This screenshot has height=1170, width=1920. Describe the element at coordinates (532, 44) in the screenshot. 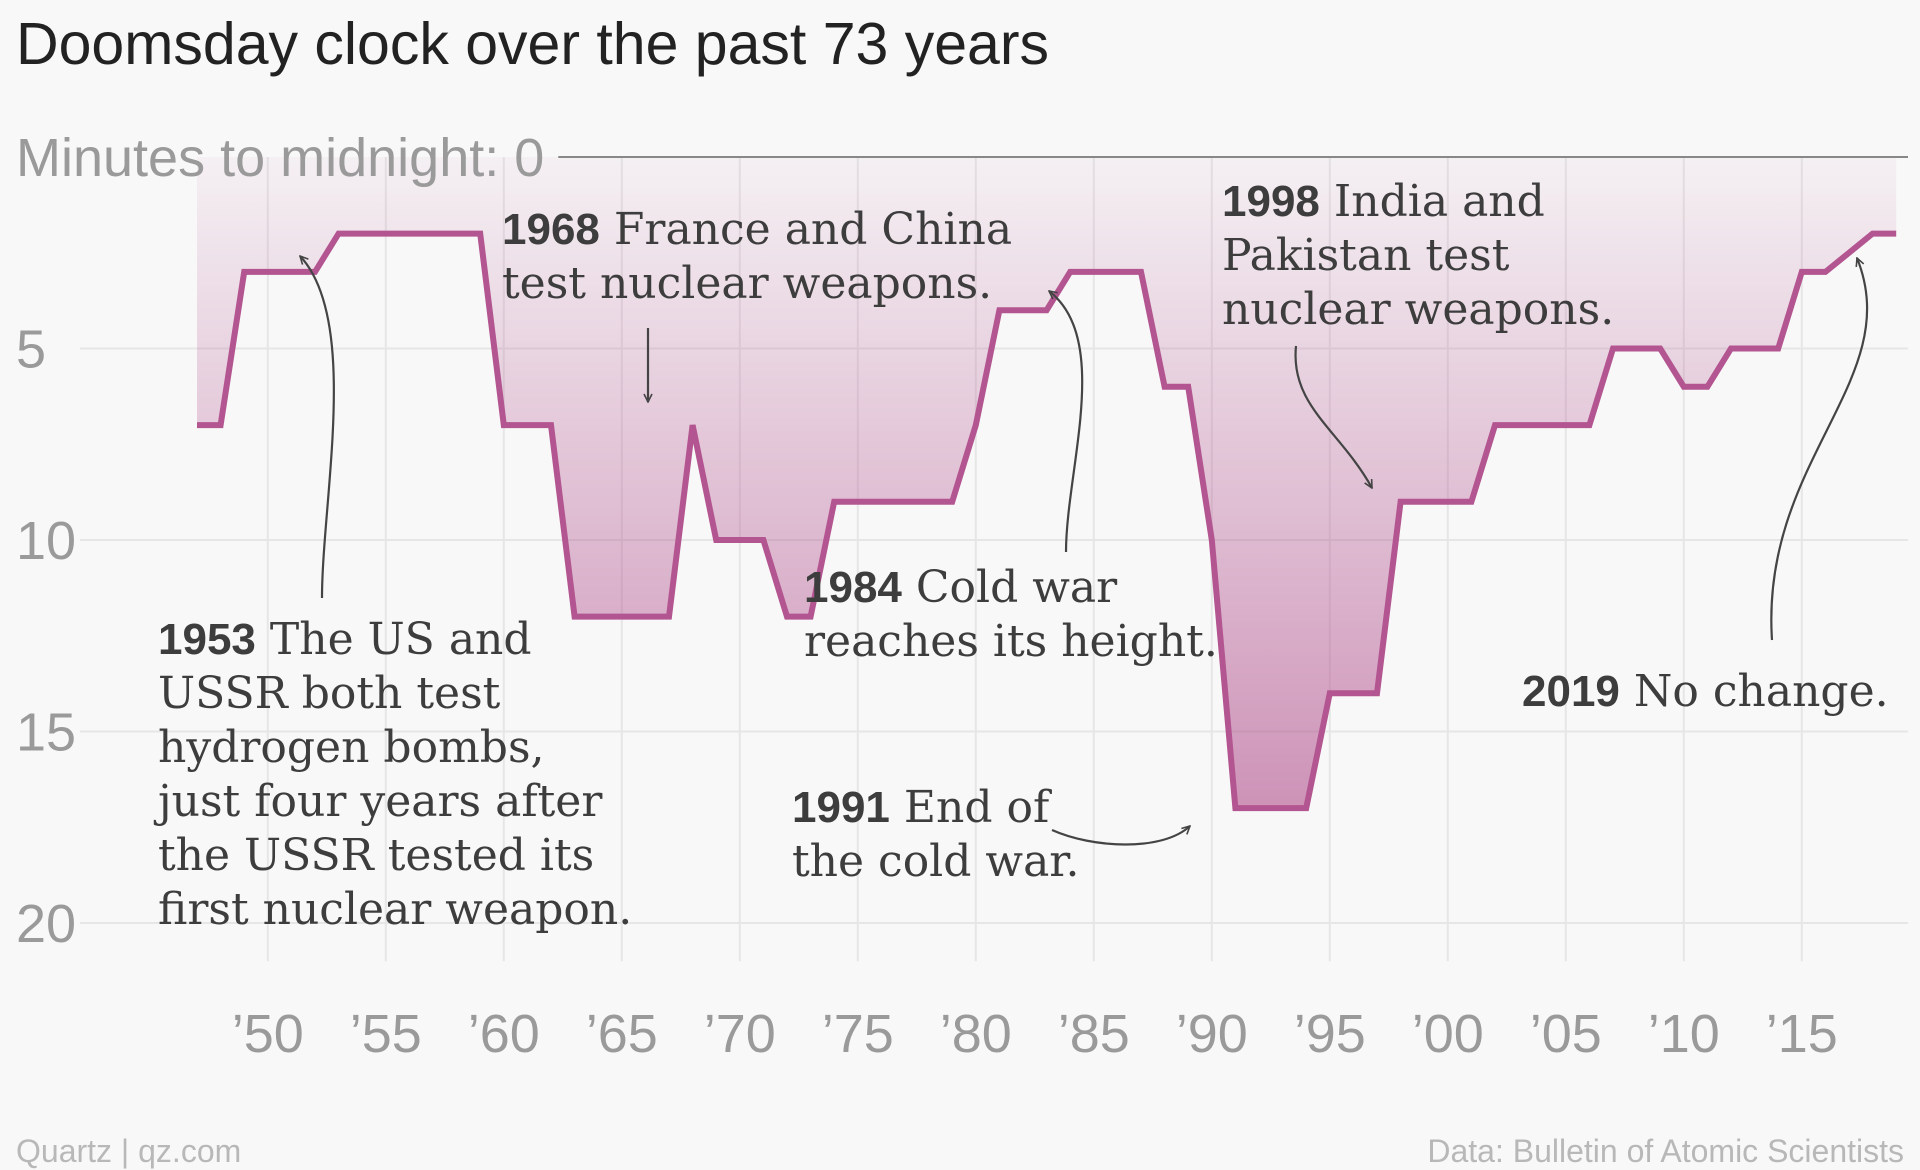

I see `chart-title: Doomsday clock over the past 73 years` at that location.